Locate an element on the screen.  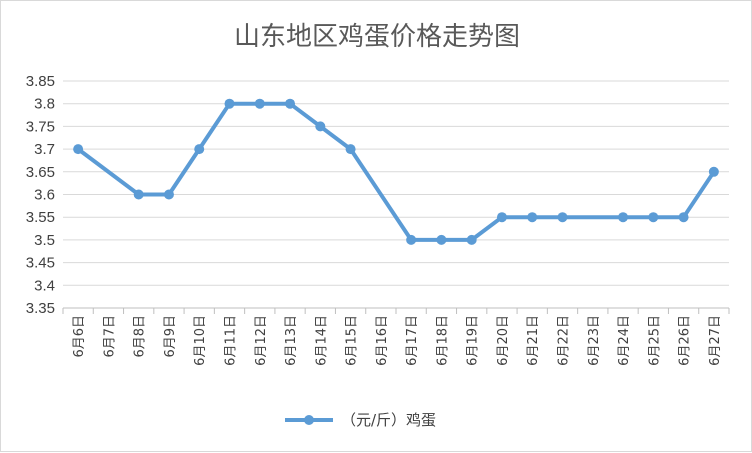
x-tick-label: 6月10日 is located at coordinates (200, 340).